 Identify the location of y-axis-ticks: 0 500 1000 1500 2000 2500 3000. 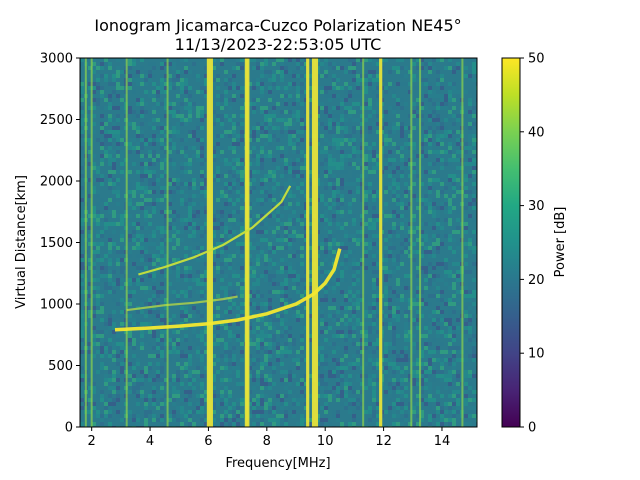
(60, 244).